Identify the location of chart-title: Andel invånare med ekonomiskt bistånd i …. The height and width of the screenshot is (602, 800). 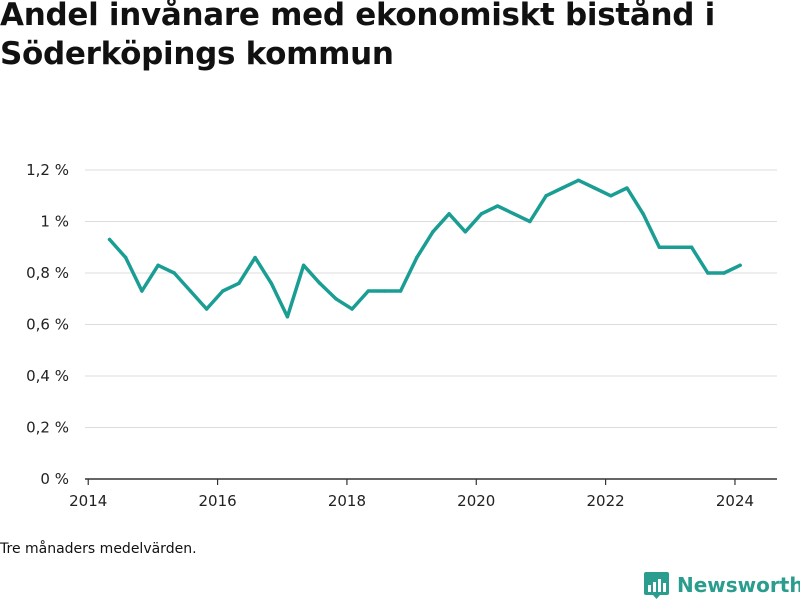
(357, 36).